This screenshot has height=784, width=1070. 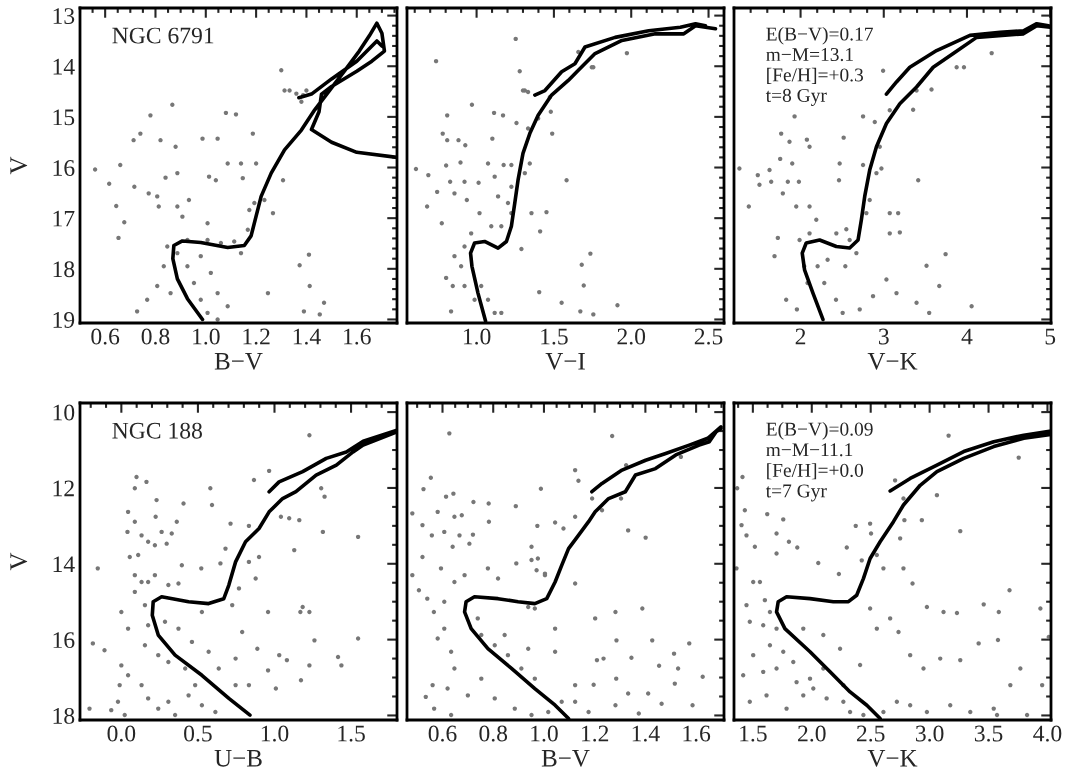 What do you see at coordinates (63, 488) in the screenshot?
I see `y-tick-label: 12` at bounding box center [63, 488].